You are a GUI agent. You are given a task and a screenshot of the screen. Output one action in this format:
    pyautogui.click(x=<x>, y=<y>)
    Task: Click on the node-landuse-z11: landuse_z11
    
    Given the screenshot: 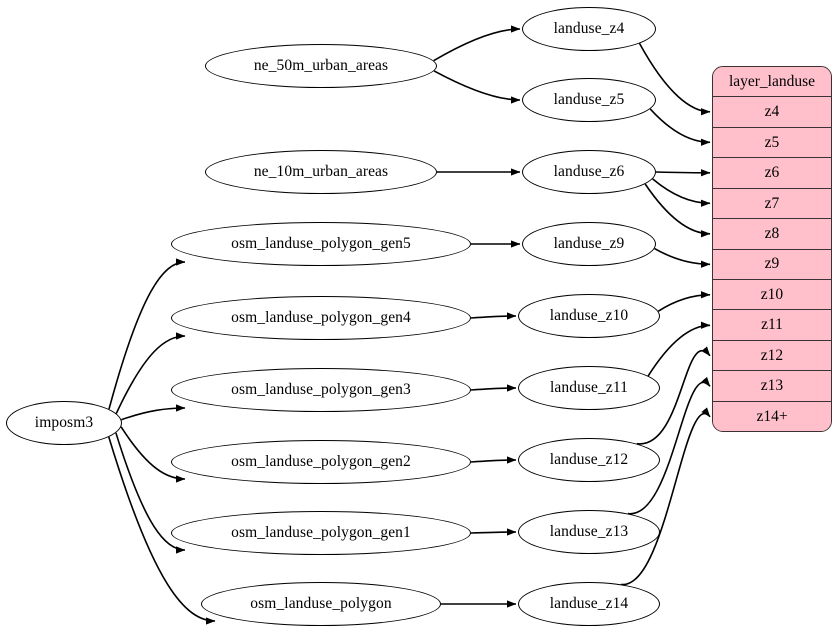 What is the action you would take?
    pyautogui.click(x=589, y=388)
    